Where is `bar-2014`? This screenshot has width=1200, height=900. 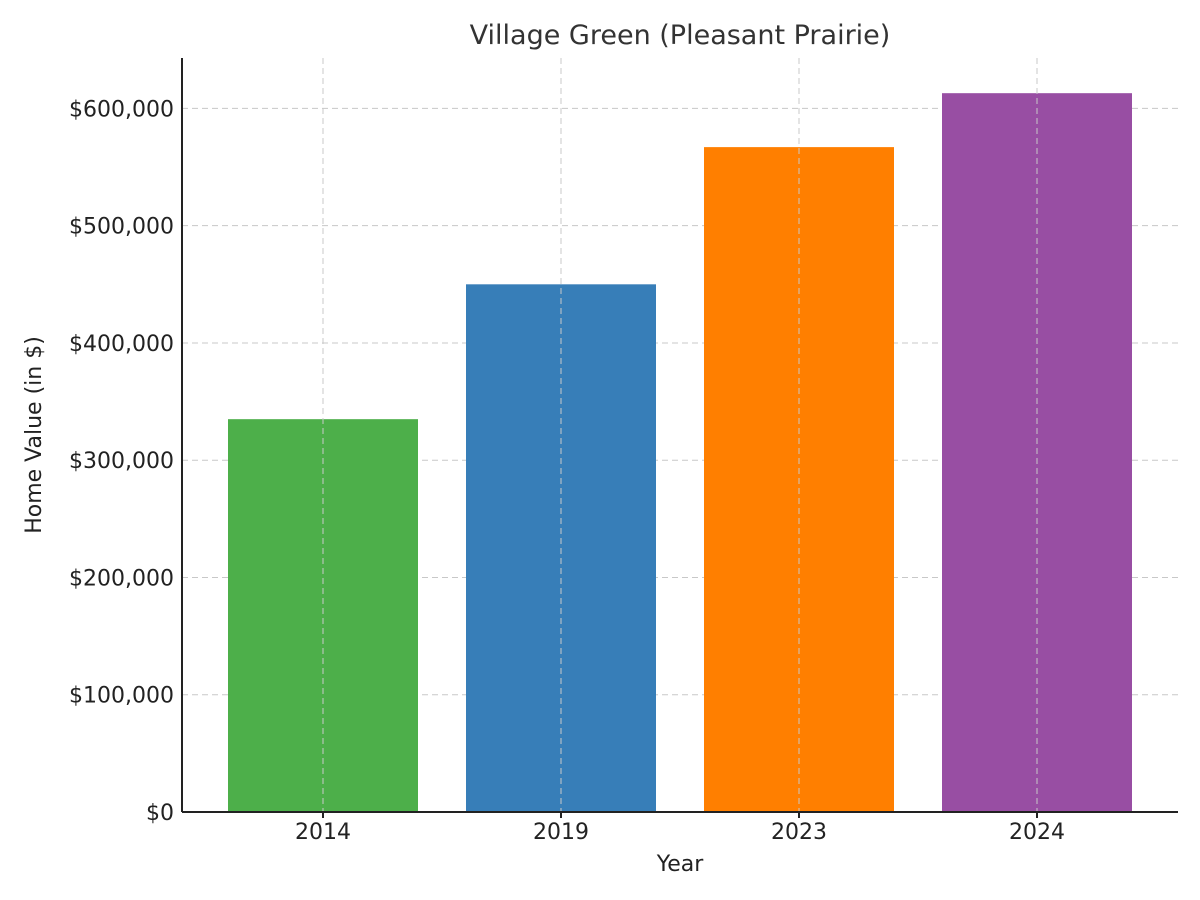 bar-2014 is located at coordinates (323, 615).